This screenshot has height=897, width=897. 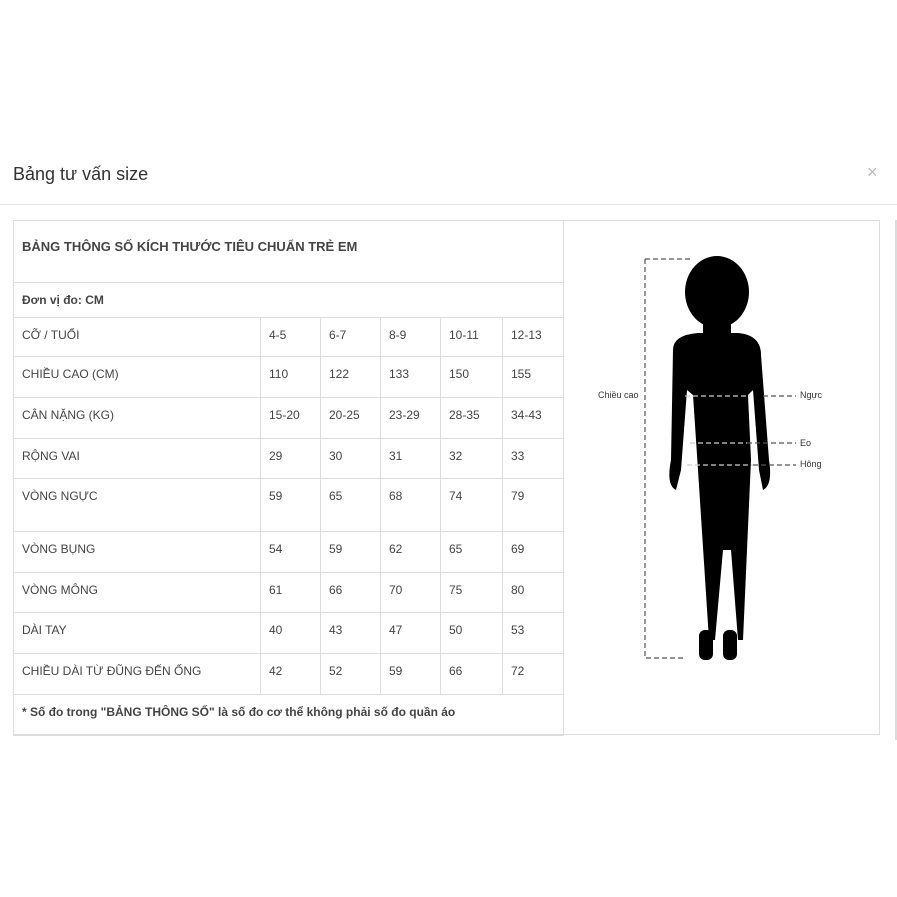 I want to click on table-row: RỘNG VAI 29 30 31 32 33, so click(x=288, y=458).